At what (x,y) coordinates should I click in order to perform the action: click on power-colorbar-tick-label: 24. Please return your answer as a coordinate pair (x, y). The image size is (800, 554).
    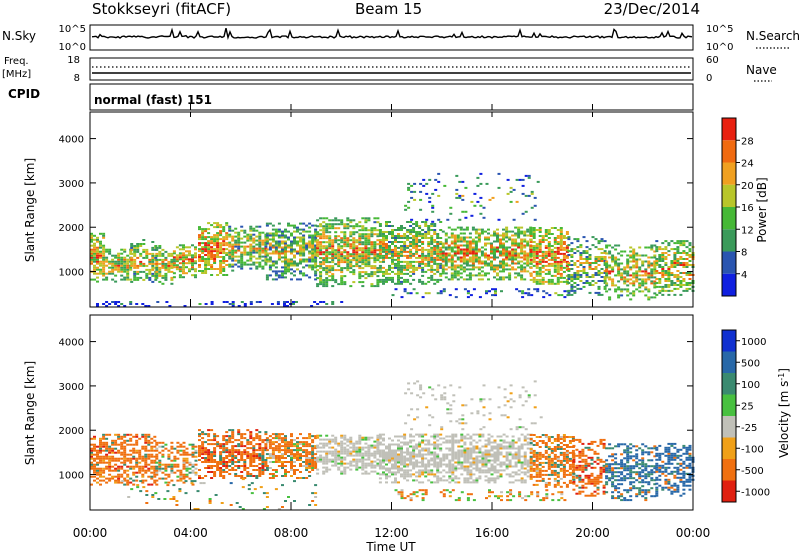
    Looking at the image, I should click on (747, 164).